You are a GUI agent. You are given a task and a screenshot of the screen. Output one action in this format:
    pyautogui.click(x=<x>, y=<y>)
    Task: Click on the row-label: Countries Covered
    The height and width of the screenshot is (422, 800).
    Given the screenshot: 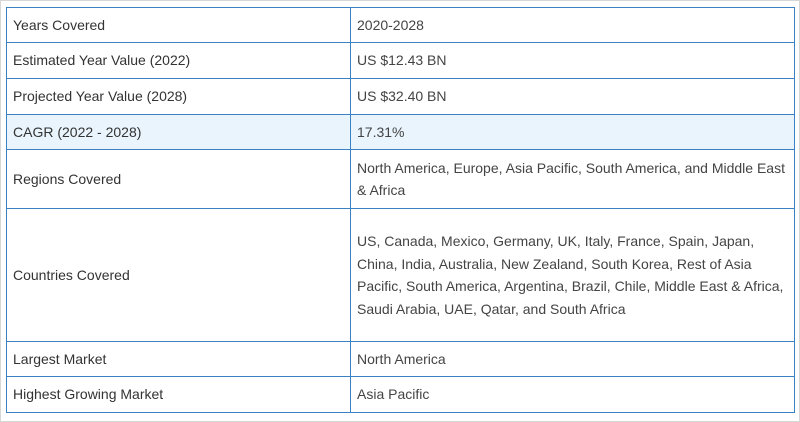 What is the action you would take?
    pyautogui.click(x=178, y=275)
    